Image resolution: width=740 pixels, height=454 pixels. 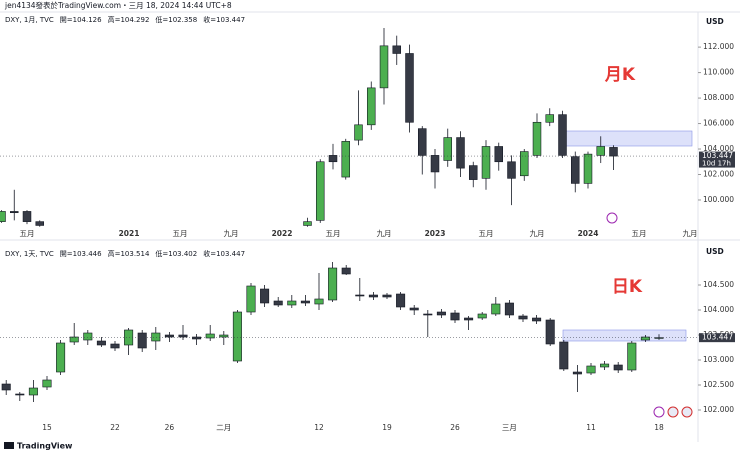 What do you see at coordinates (718, 359) in the screenshot?
I see `y-tick-label: 103.000` at bounding box center [718, 359].